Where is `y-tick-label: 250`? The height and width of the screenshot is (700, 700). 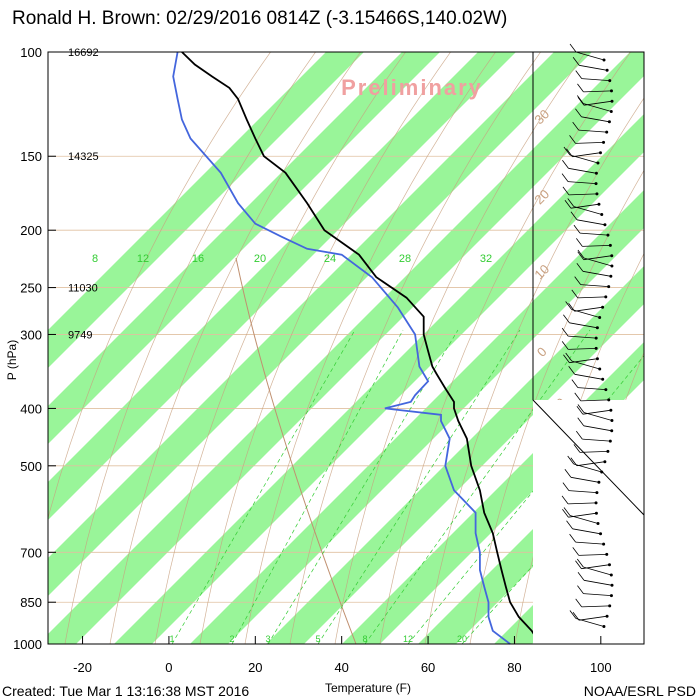 y-tick-label: 250 is located at coordinates (31, 288).